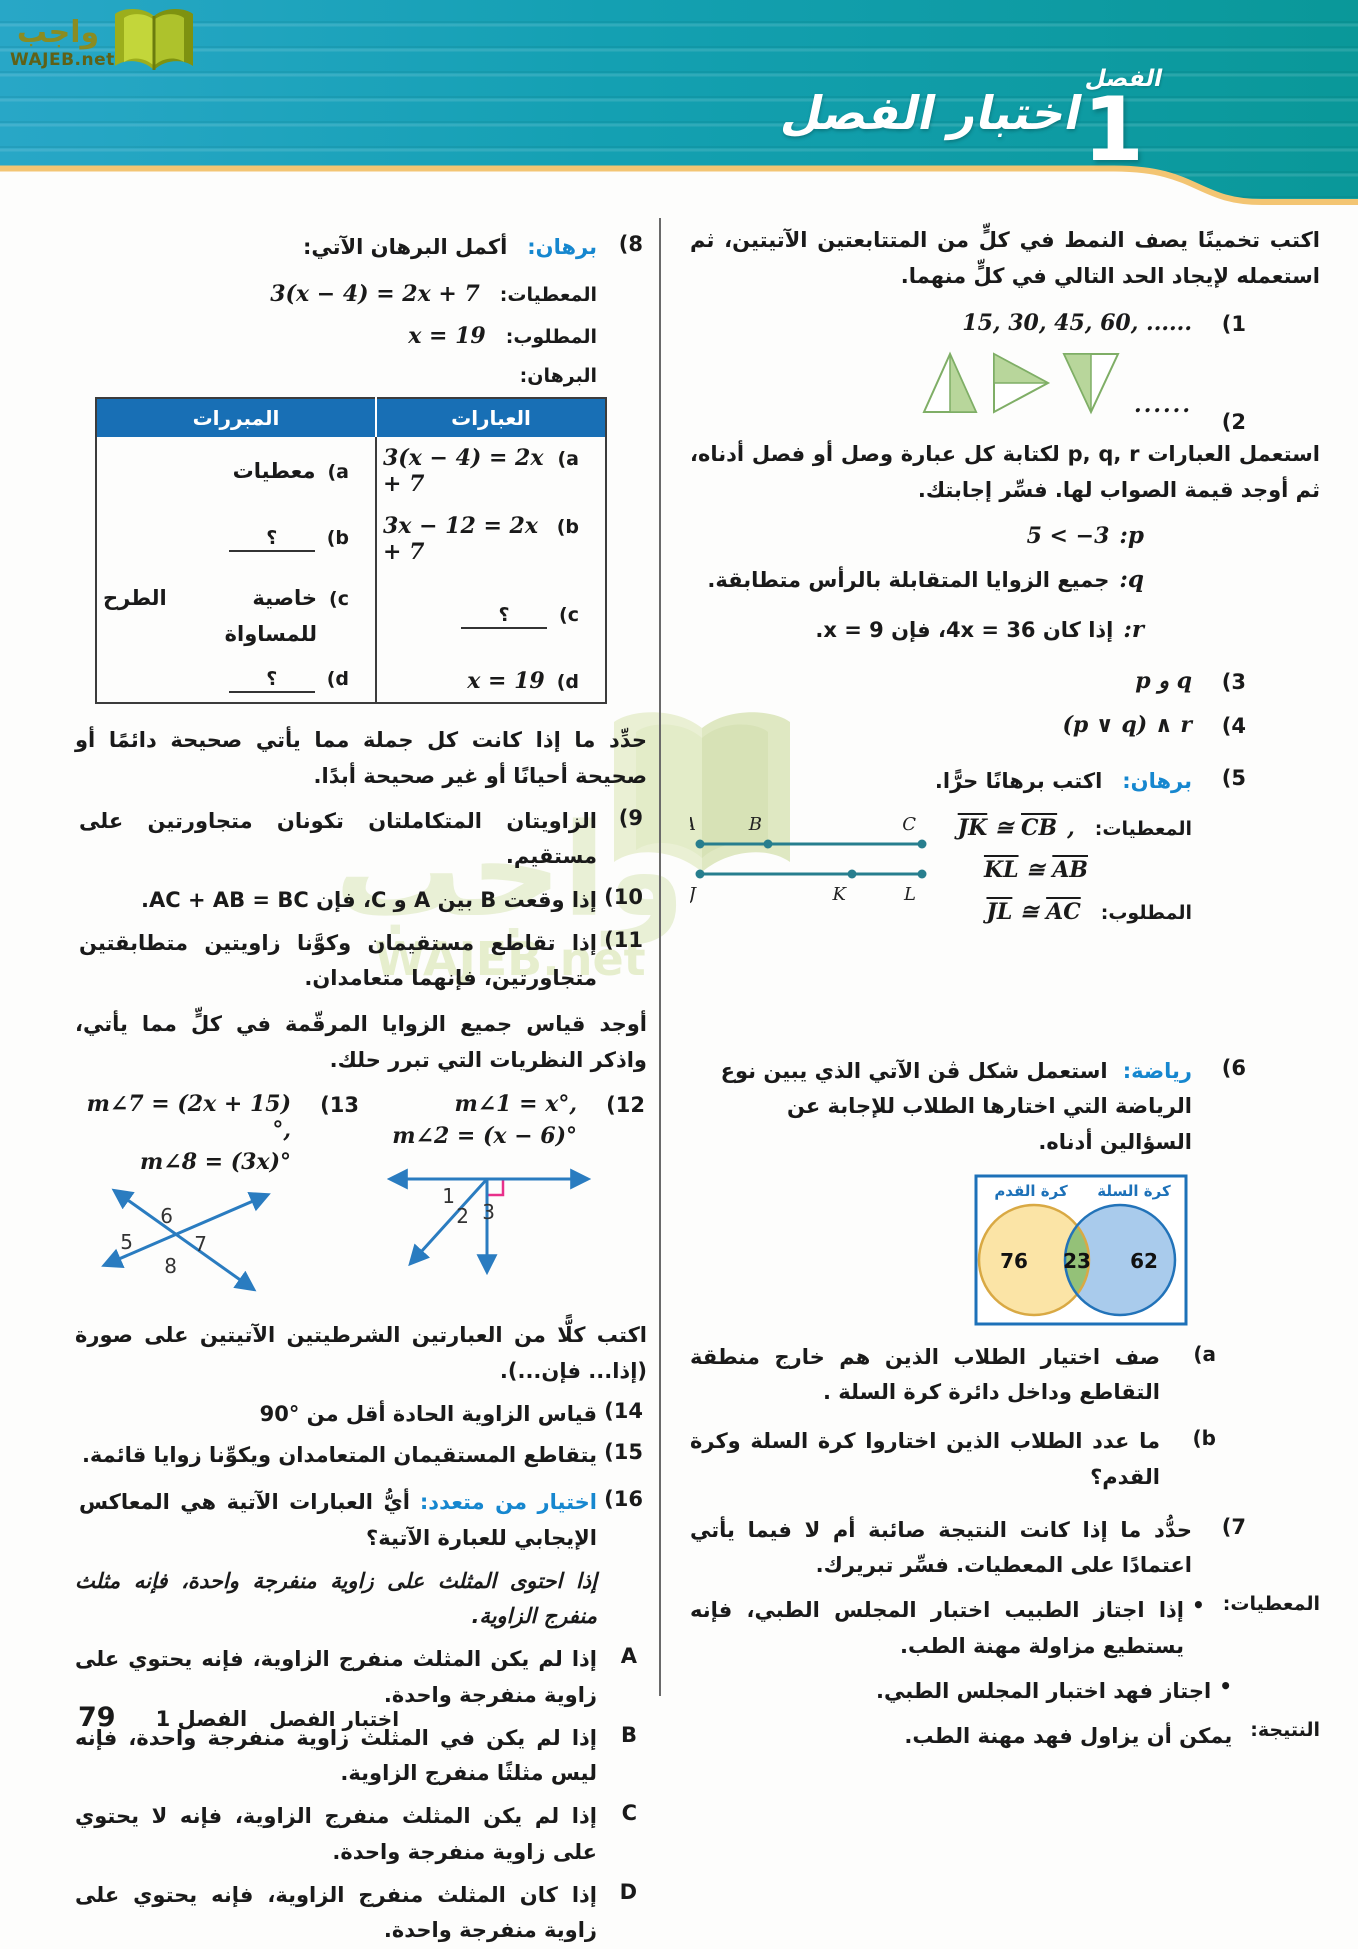  What do you see at coordinates (186, 1239) in the screenshot?
I see `angle-diagram-intersecting: 6 5 7 8` at bounding box center [186, 1239].